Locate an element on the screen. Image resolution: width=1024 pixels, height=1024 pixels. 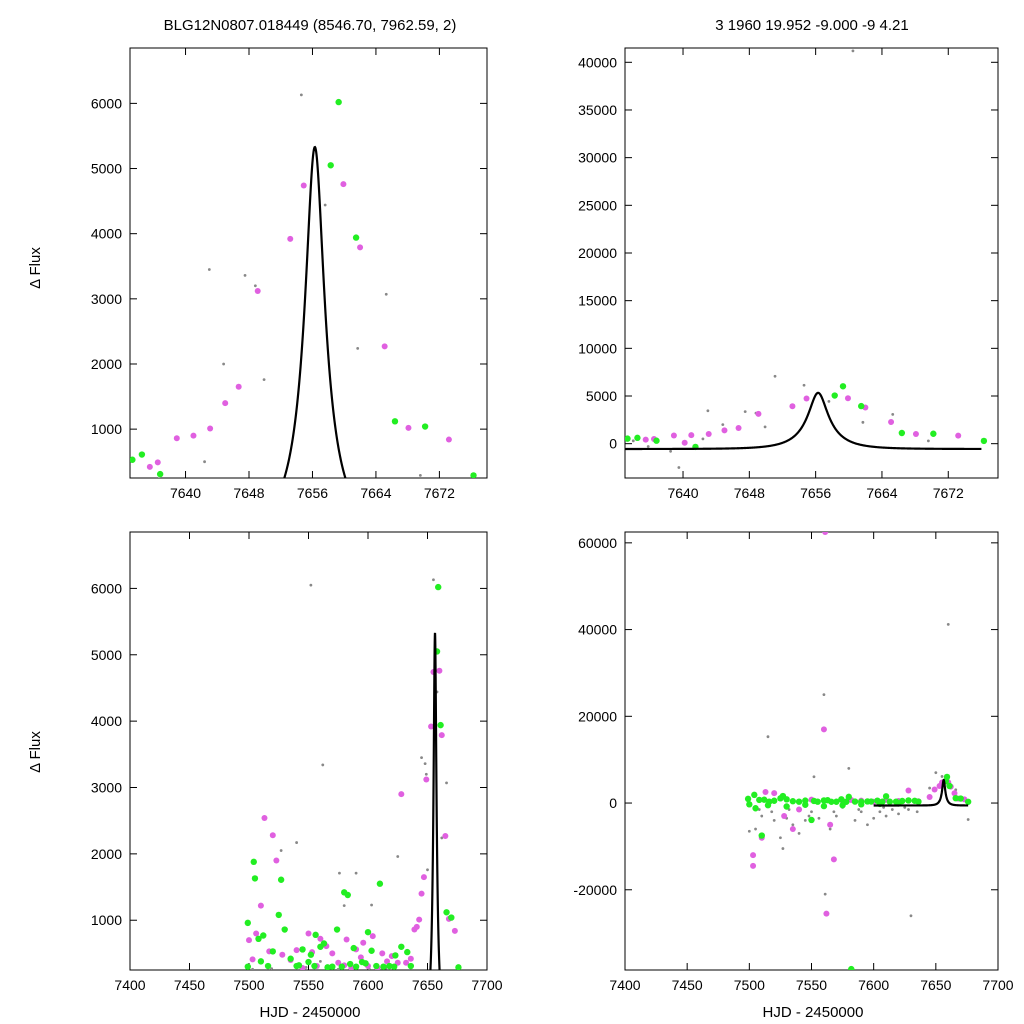
x-tick-label: 7600 is located at coordinates (367, 985).